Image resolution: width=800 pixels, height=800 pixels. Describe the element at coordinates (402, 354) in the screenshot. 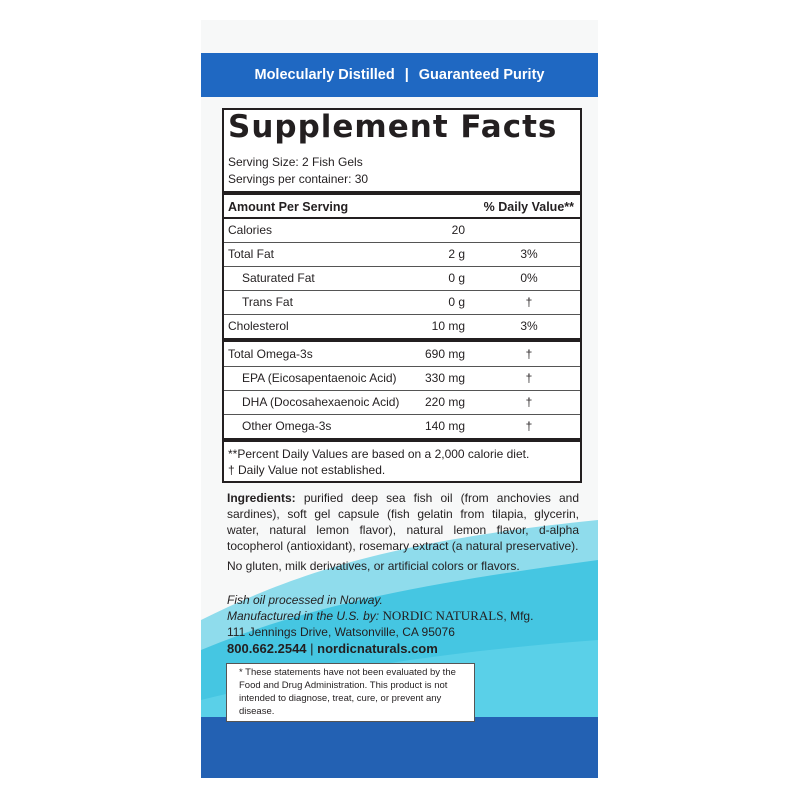

I see `table-row: Total Omega-3s 690 mg †` at that location.